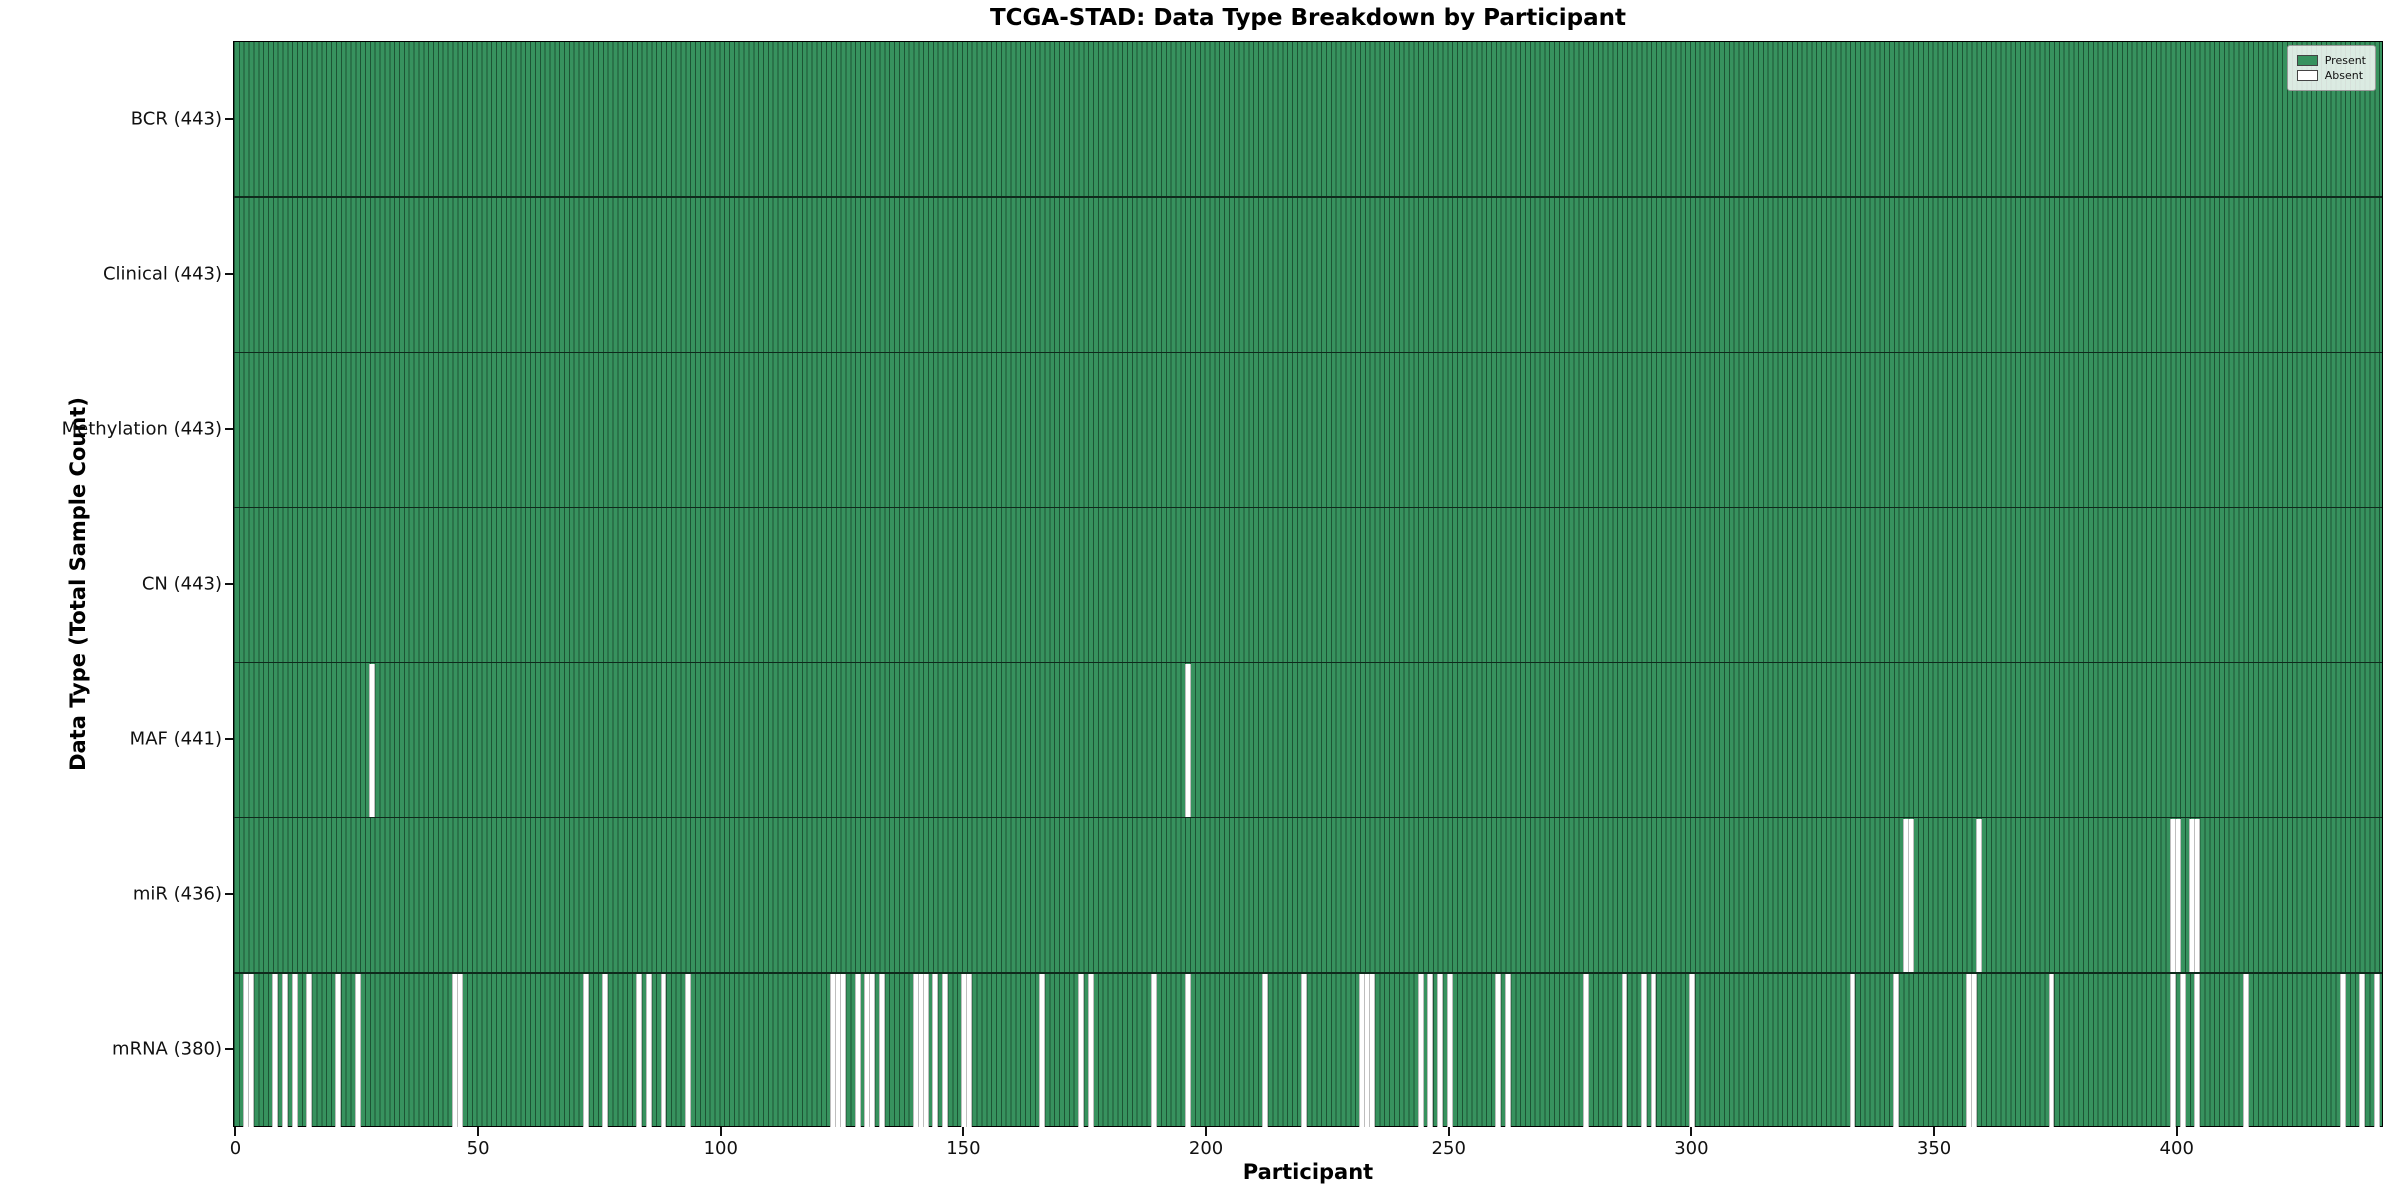  What do you see at coordinates (229, 584) in the screenshot?
I see `ytick-mark-CN` at bounding box center [229, 584].